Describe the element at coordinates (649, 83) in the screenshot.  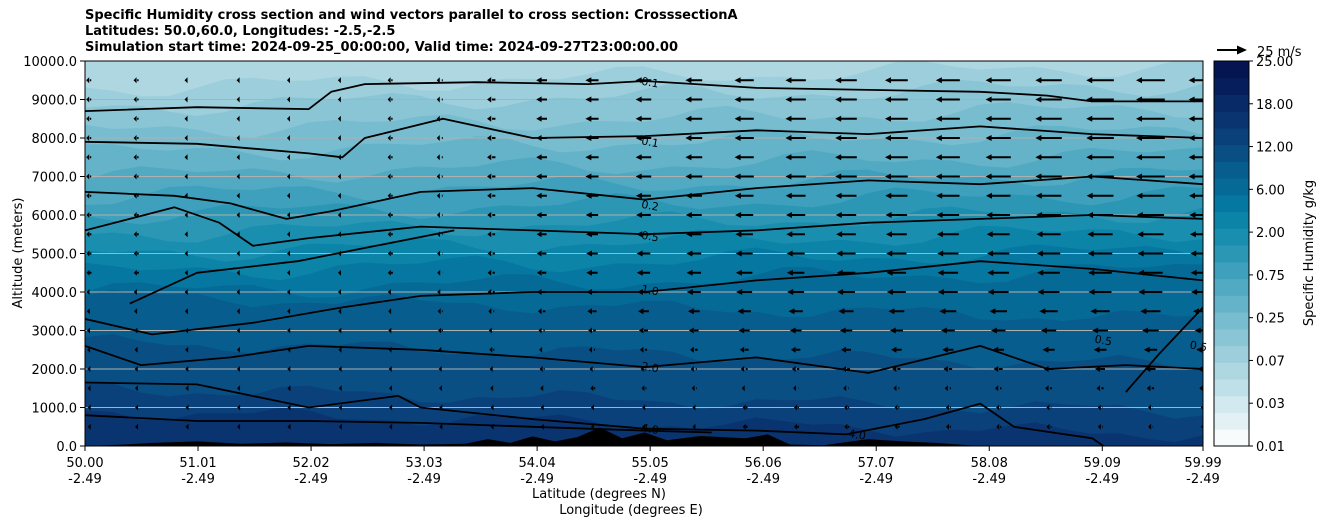
I see `contour-label: 0.1` at that location.